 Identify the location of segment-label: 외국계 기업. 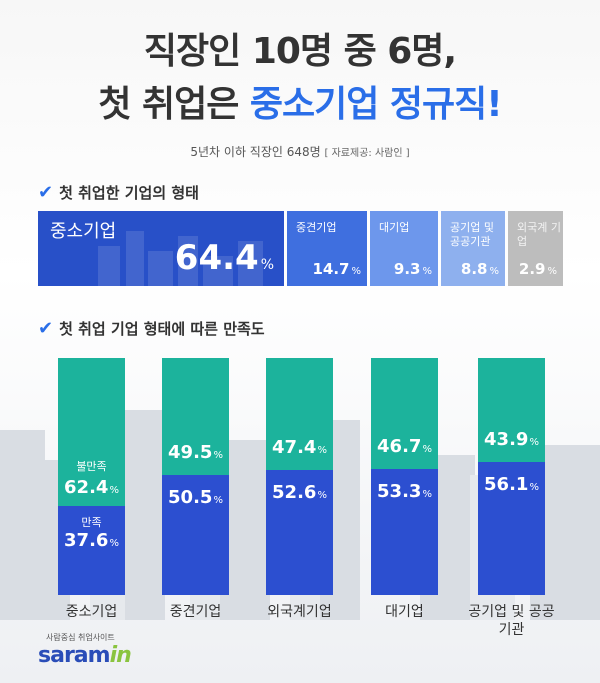
(539, 234).